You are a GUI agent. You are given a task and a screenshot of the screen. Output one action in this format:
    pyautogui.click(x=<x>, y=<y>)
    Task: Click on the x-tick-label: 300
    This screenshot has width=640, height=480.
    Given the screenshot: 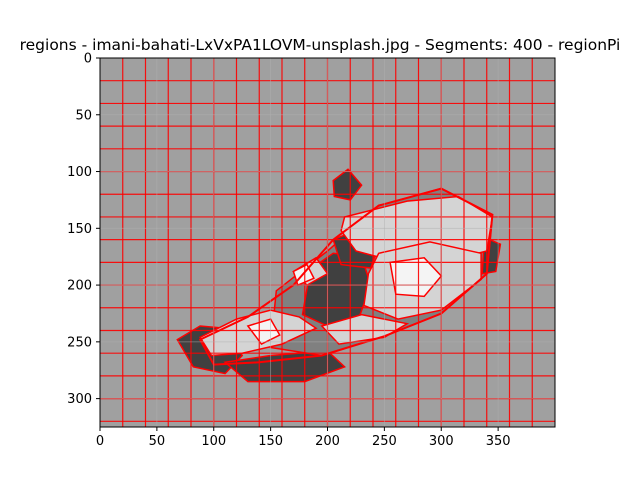 What is the action you would take?
    pyautogui.click(x=441, y=441)
    